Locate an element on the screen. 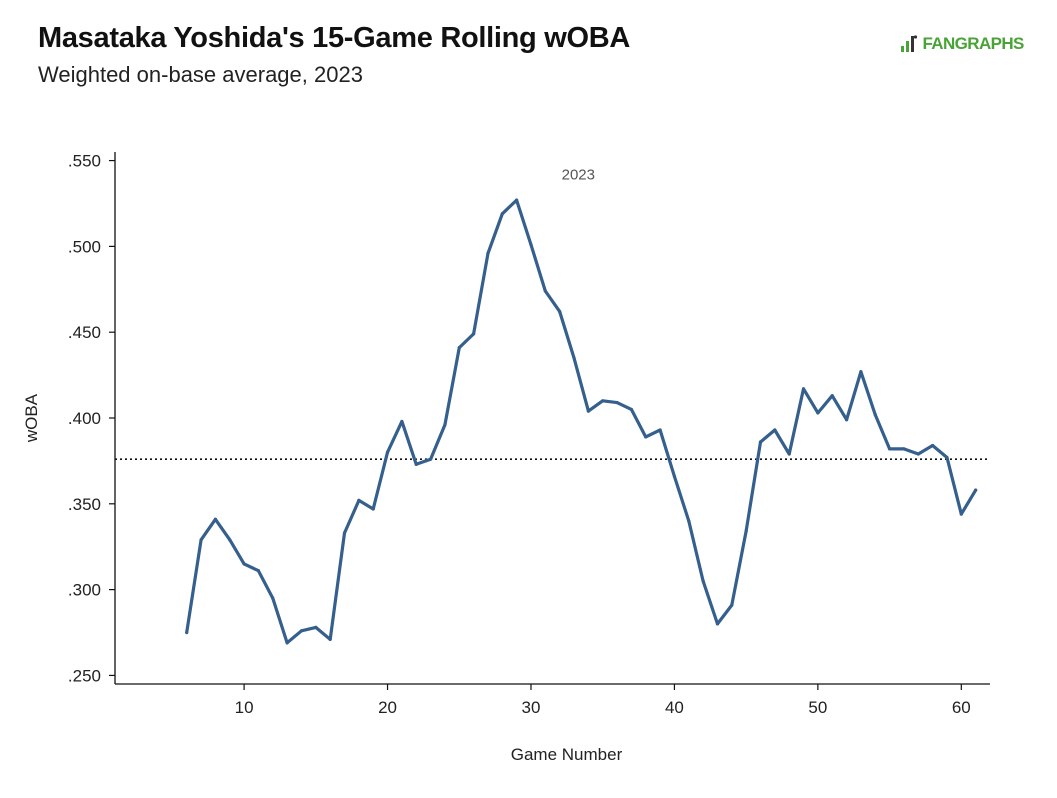  fangraphs-logo: FANGRAPHS is located at coordinates (962, 45).